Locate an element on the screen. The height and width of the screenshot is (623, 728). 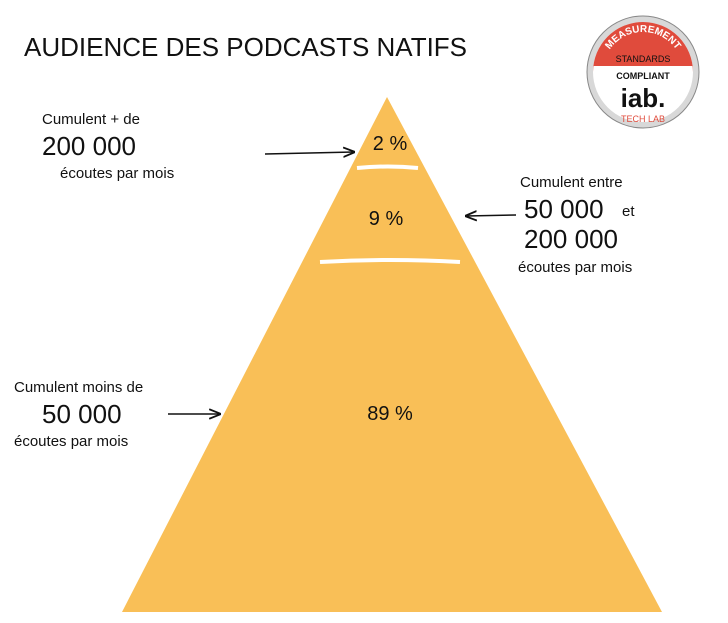
badge-logo: iab. is located at coordinates (643, 98).